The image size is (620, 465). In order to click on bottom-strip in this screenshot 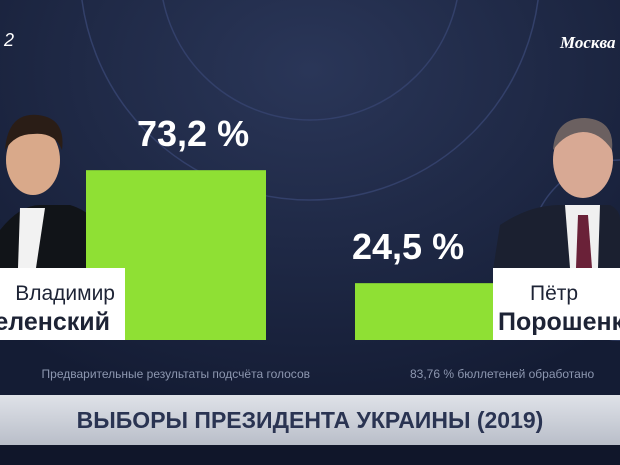, I will do `click(310, 455)`.